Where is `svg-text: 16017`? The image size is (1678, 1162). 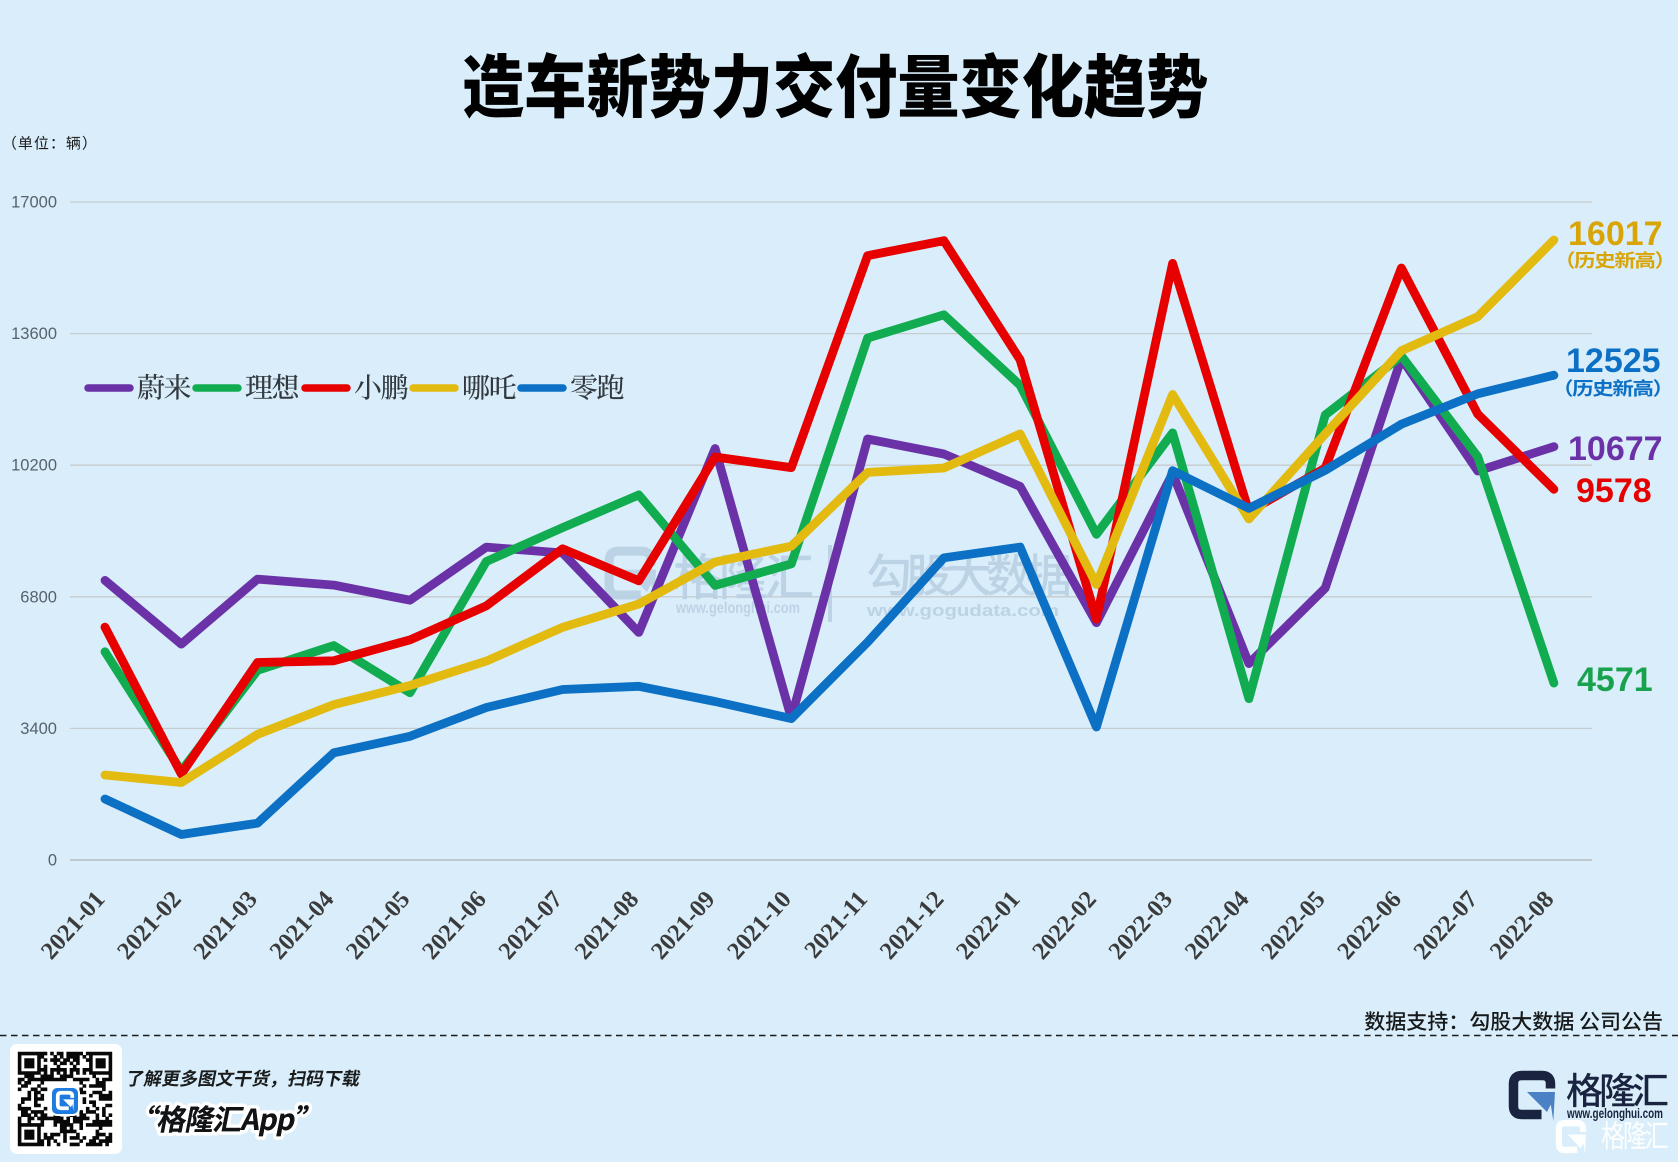 svg-text: 16017 is located at coordinates (1615, 234).